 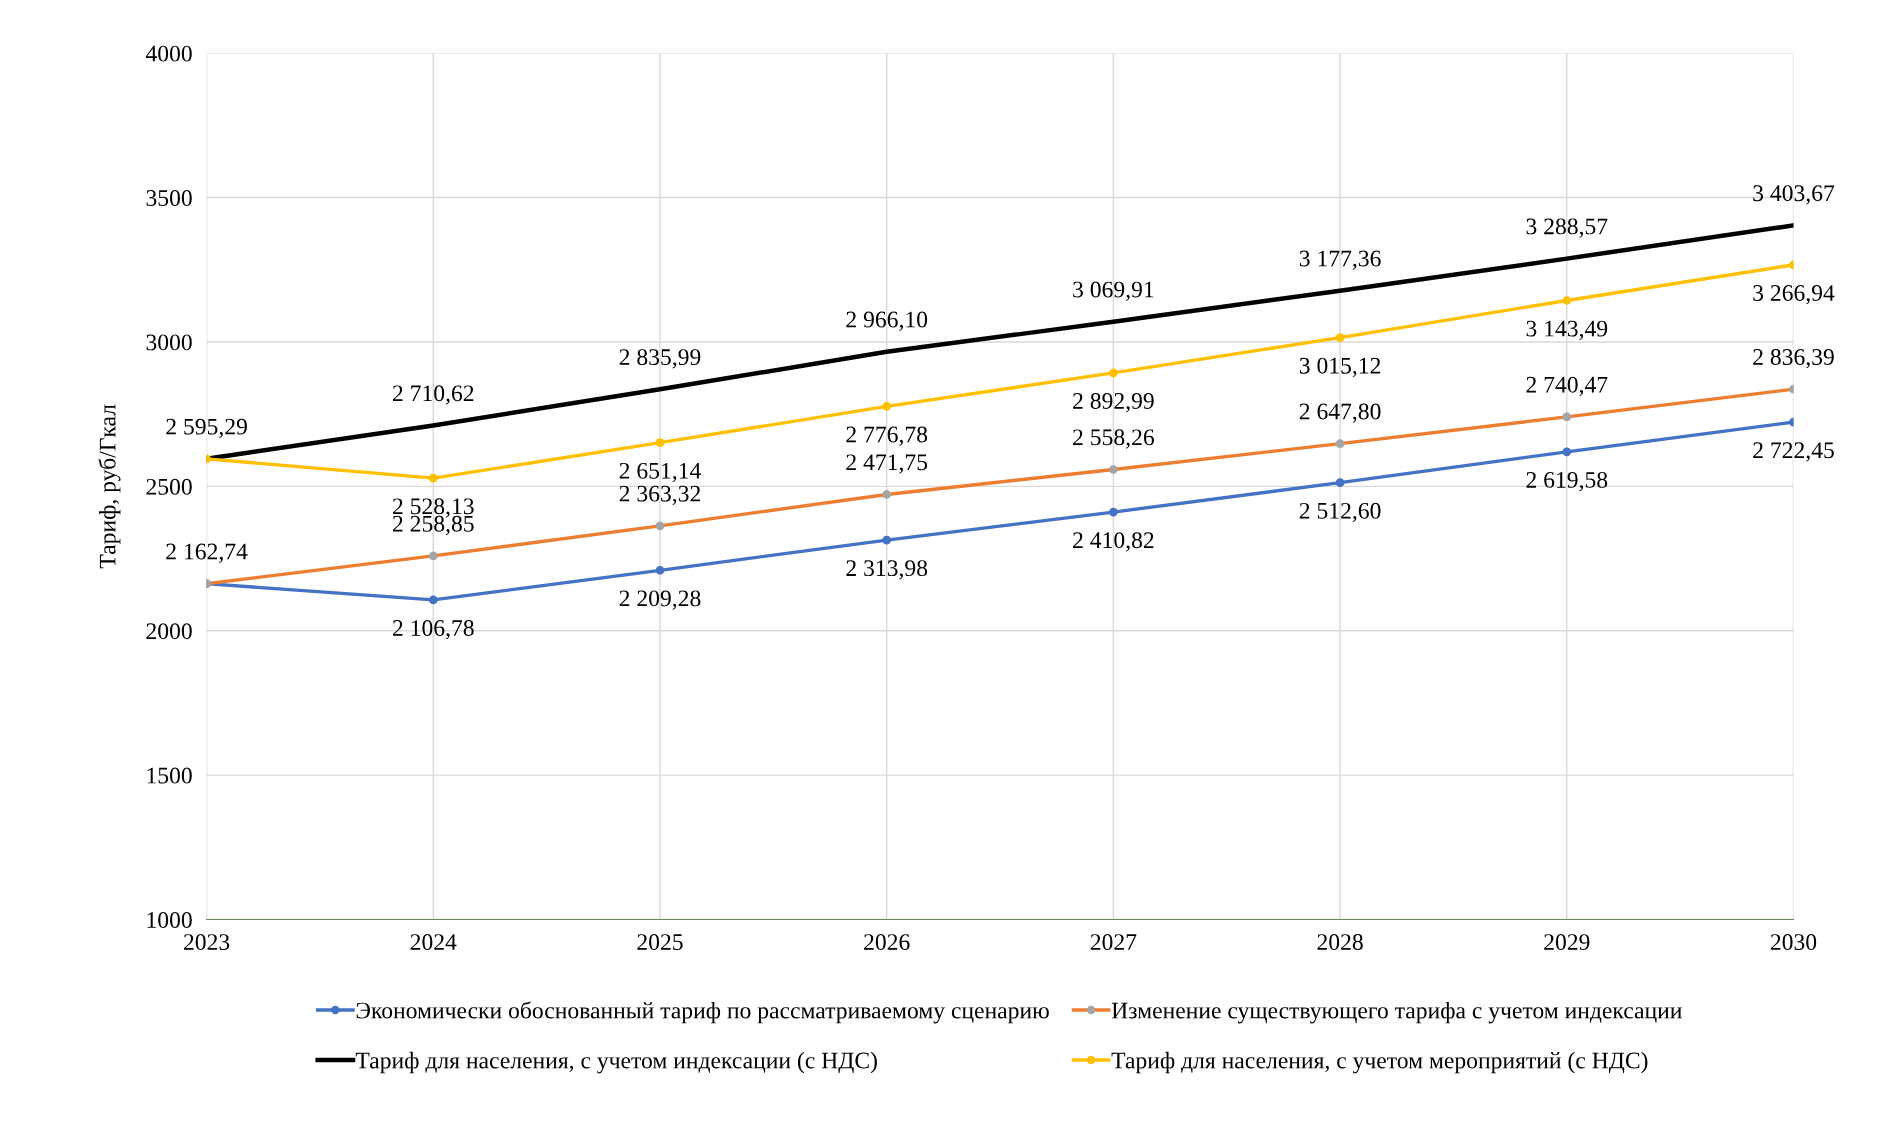 I want to click on y-tick-label: 2500, so click(x=169, y=486).